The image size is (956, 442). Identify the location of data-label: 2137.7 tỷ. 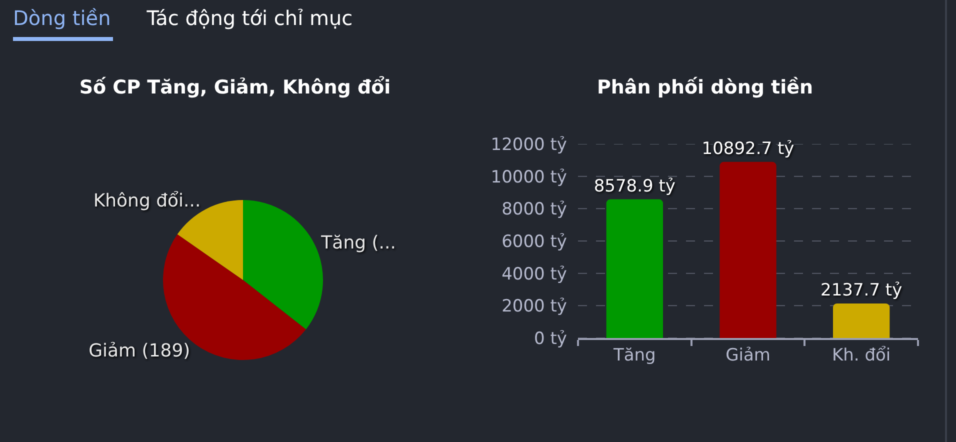
(861, 290).